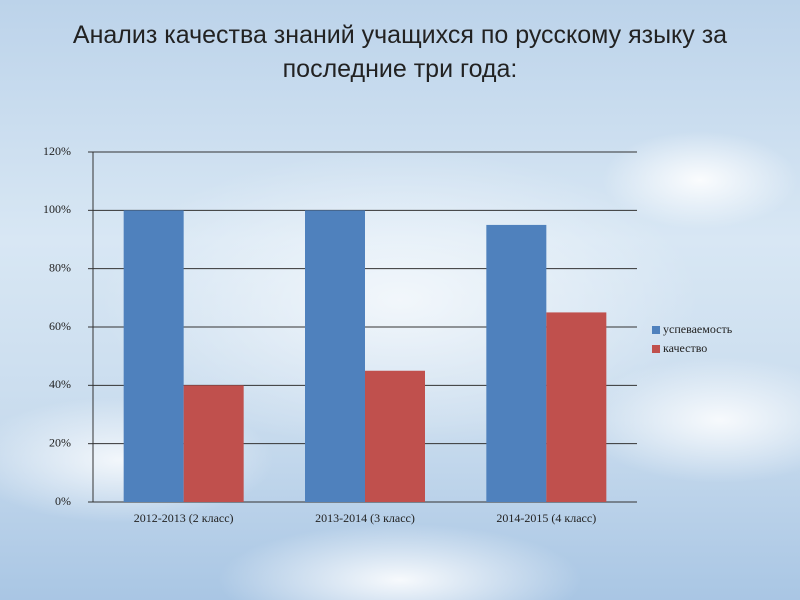 The image size is (800, 600). Describe the element at coordinates (60, 267) in the screenshot. I see `y-tick-label: 80%` at that location.